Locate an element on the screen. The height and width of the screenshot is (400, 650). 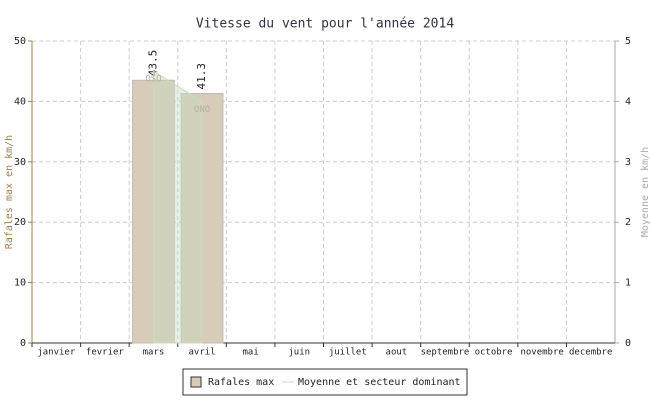
y-tick-label: 10 is located at coordinates (20, 283).